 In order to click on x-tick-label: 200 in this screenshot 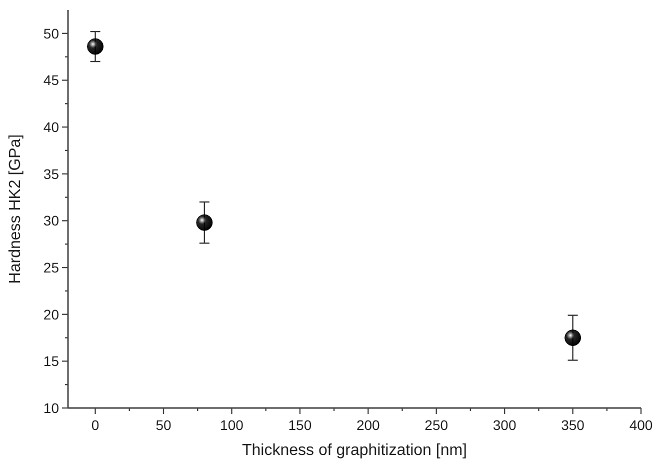, I will do `click(368, 425)`.